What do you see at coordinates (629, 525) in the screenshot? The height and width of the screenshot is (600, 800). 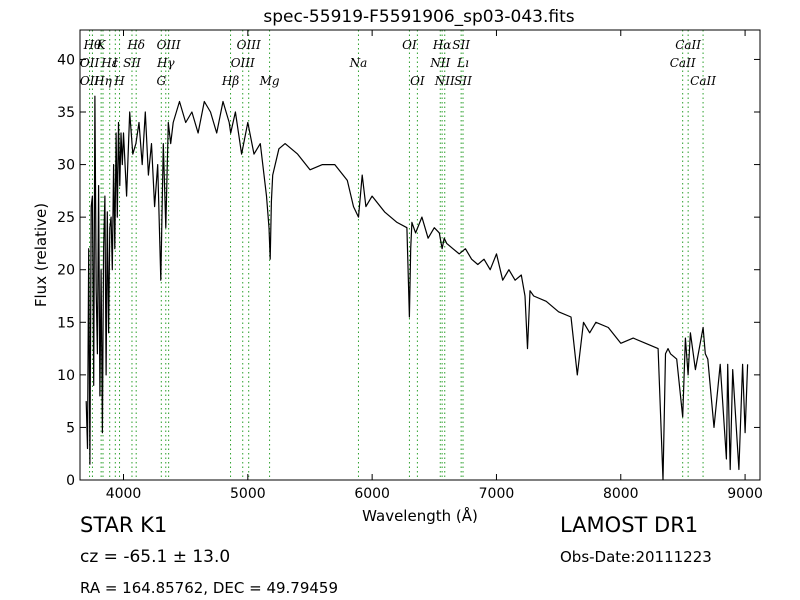 I see `survey-name: LAMOST DR1` at bounding box center [629, 525].